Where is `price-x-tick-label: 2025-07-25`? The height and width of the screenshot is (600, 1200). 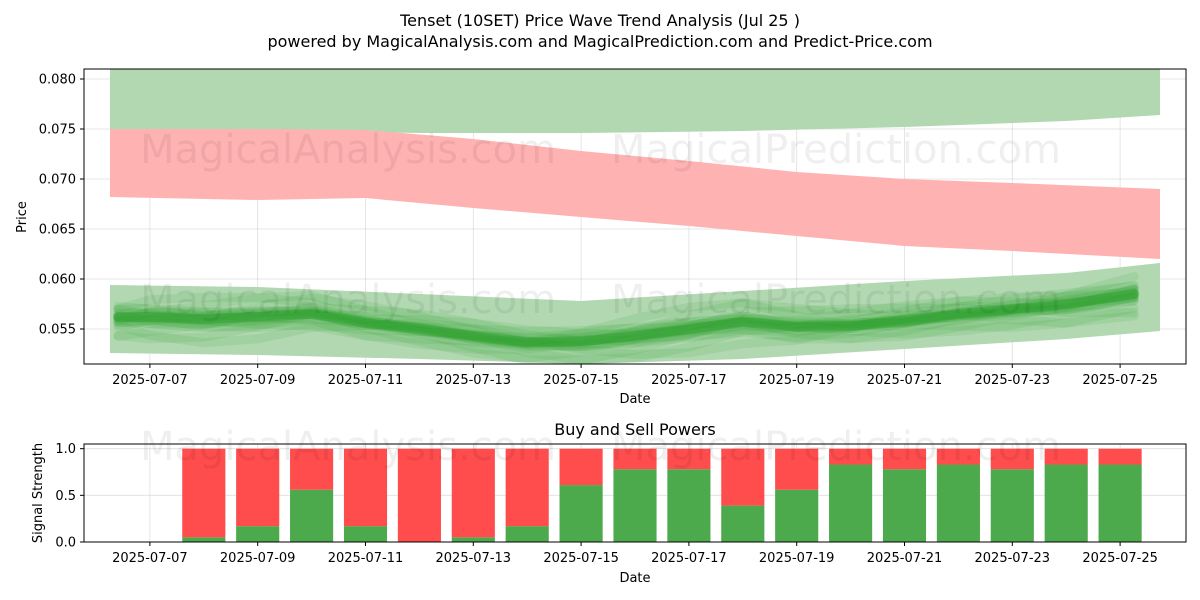 price-x-tick-label: 2025-07-25 is located at coordinates (1120, 380).